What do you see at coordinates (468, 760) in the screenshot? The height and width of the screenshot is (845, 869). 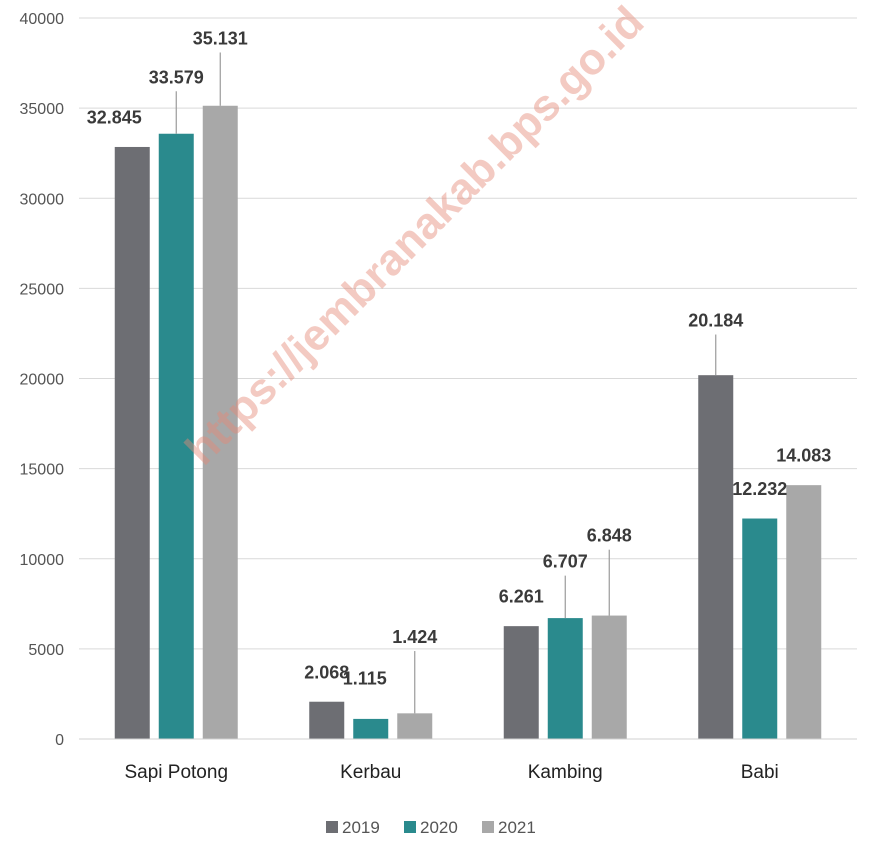 I see `x-axis: Sapi Potong Kerbau Kambing Babi` at bounding box center [468, 760].